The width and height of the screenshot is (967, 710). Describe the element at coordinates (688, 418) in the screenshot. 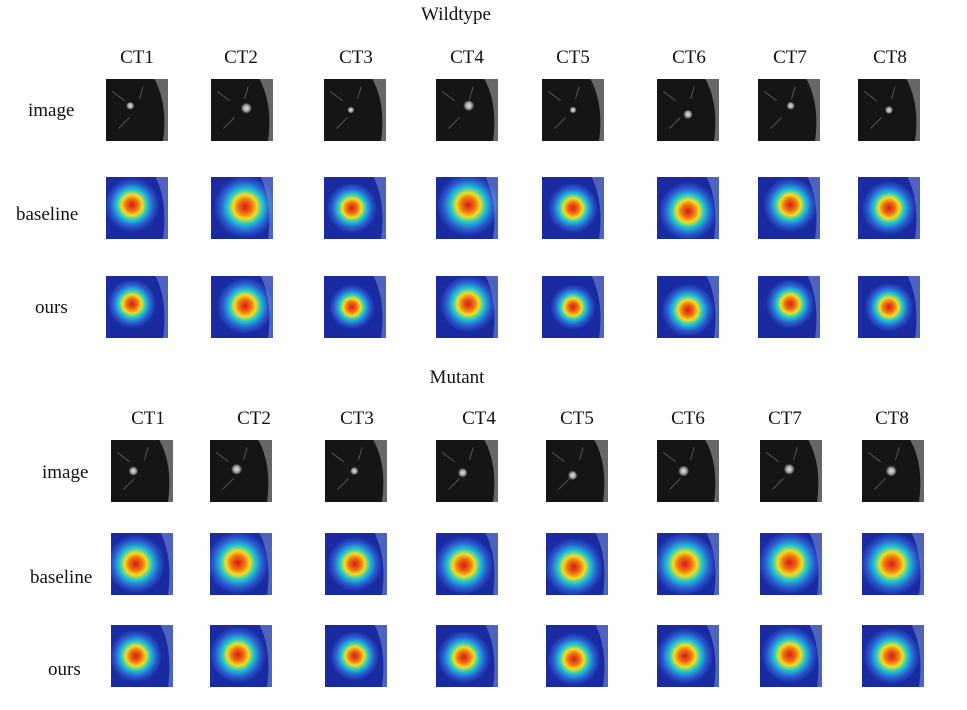

I see `column-label-mutant-6: CT6` at that location.